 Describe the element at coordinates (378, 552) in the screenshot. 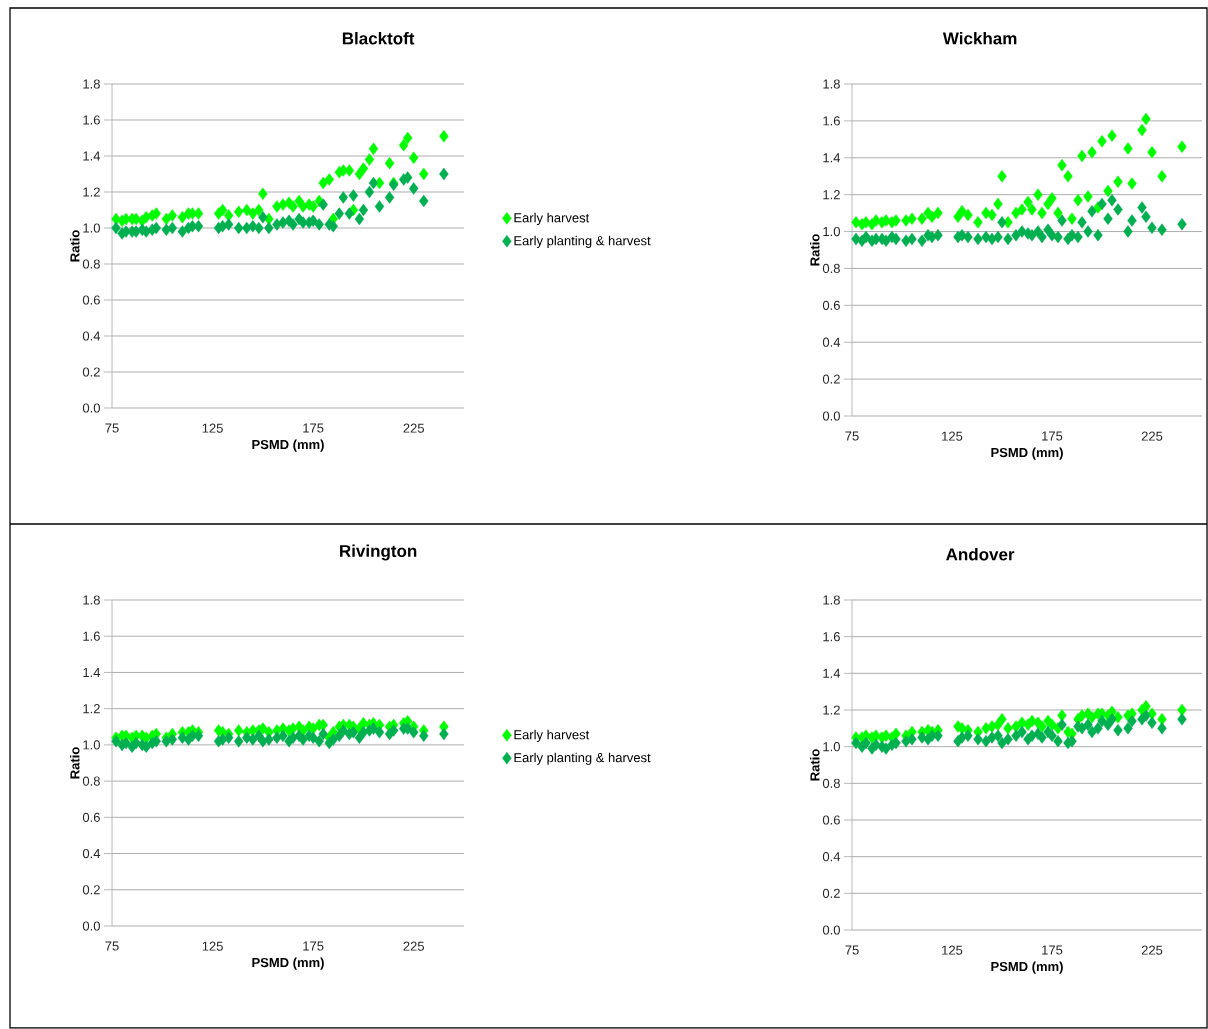

I see `chart-title: Rivington` at that location.